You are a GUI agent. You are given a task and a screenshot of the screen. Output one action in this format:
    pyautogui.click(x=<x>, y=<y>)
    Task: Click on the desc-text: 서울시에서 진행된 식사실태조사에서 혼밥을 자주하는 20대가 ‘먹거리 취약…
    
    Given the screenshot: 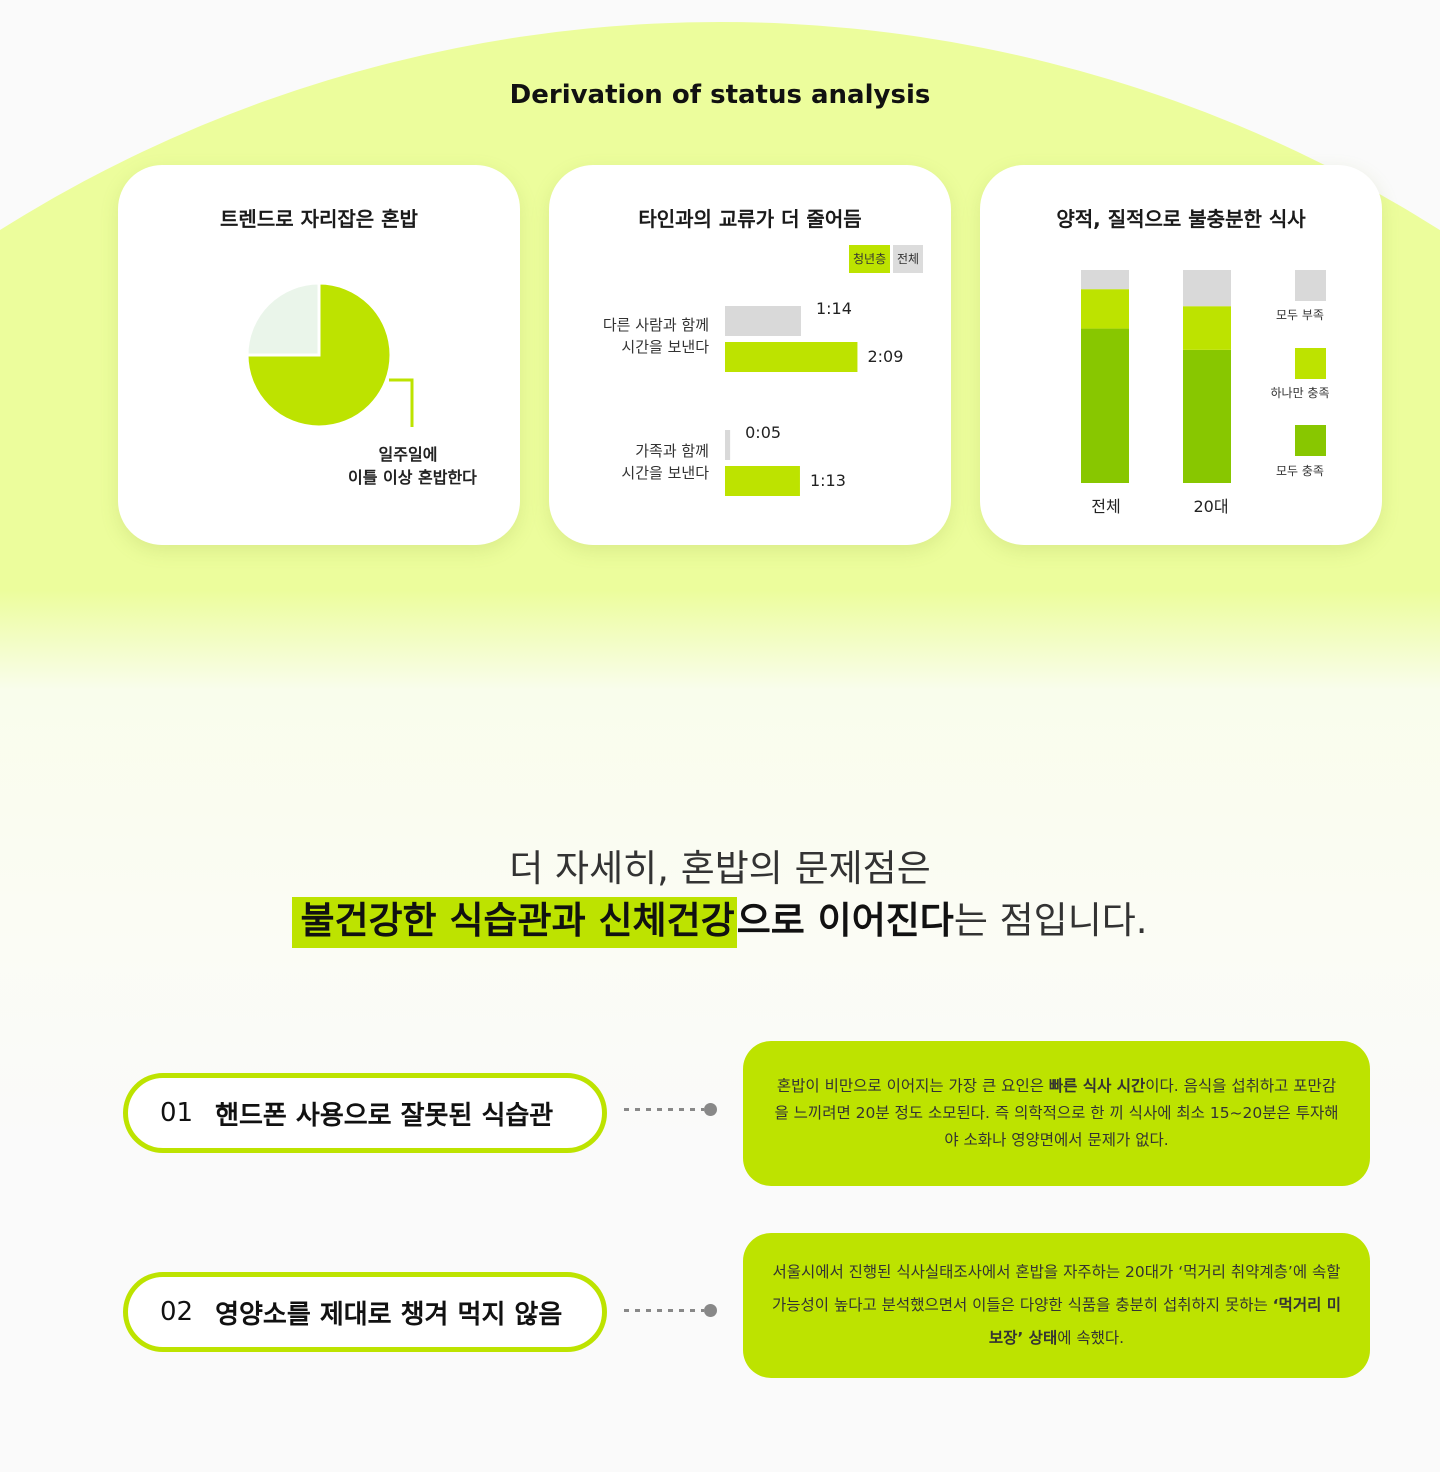 What is the action you would take?
    pyautogui.click(x=1056, y=1288)
    